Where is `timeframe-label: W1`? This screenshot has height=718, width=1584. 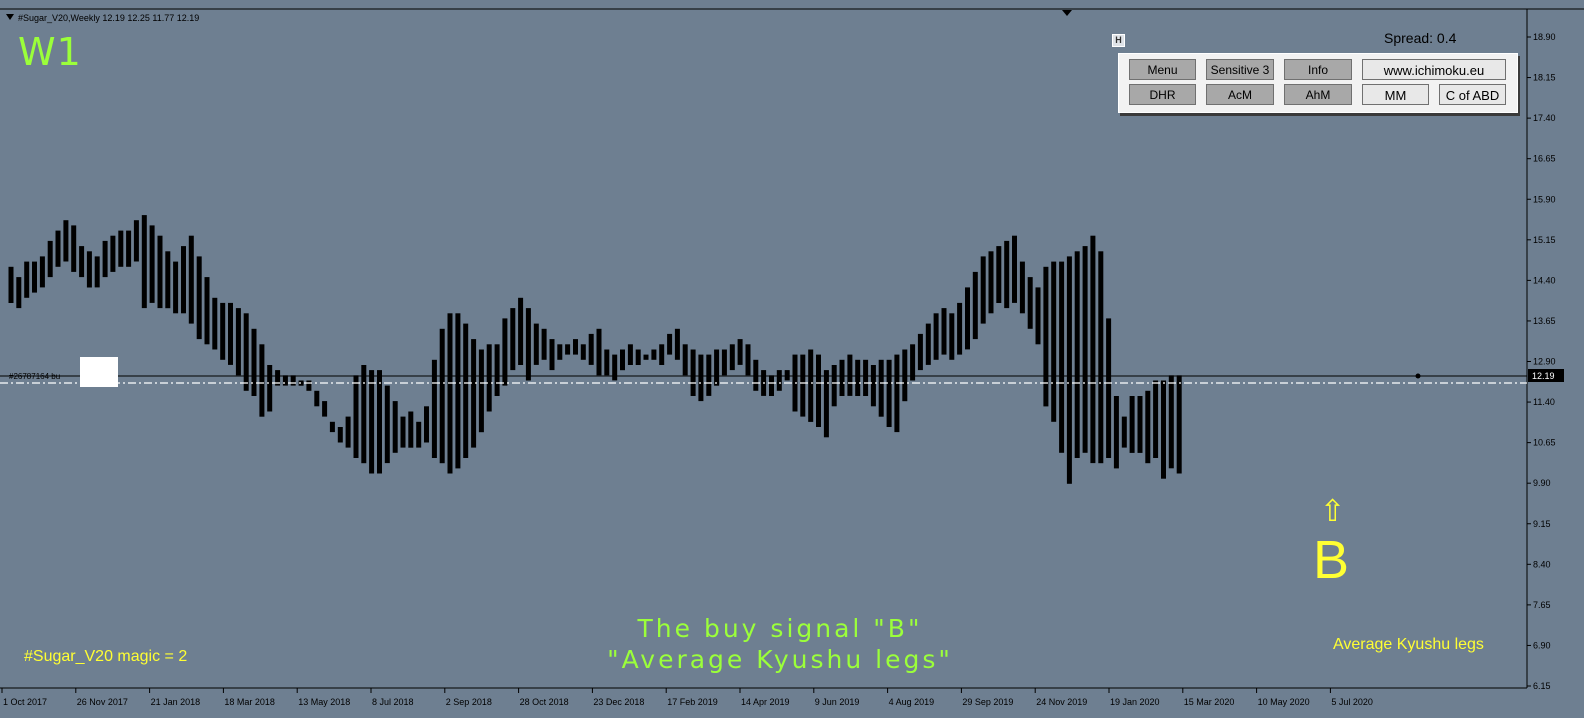 timeframe-label: W1 is located at coordinates (50, 52).